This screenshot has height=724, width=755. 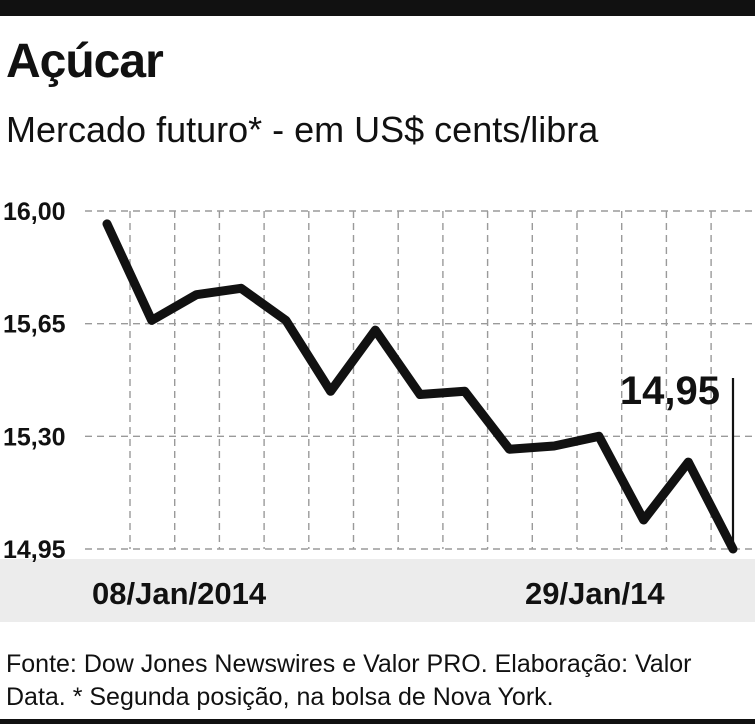 What do you see at coordinates (34, 550) in the screenshot?
I see `y-tick-label: 14,95` at bounding box center [34, 550].